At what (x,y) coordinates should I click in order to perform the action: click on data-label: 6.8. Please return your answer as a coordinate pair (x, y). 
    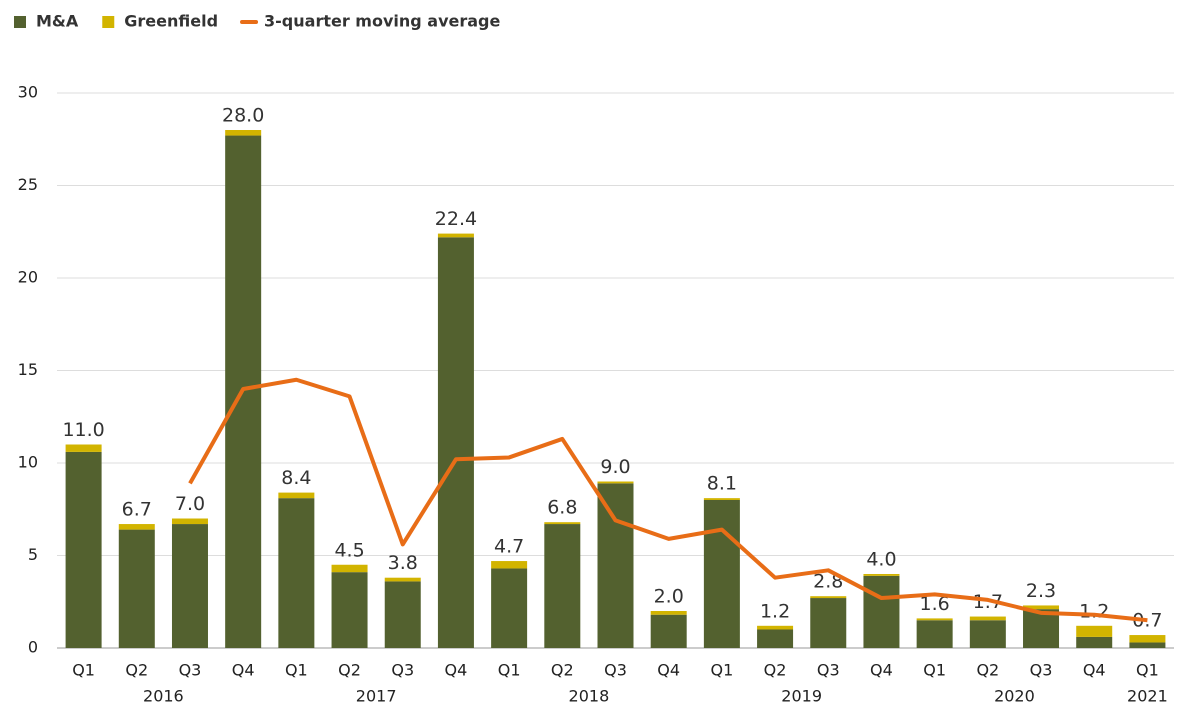
    Looking at the image, I should click on (562, 508).